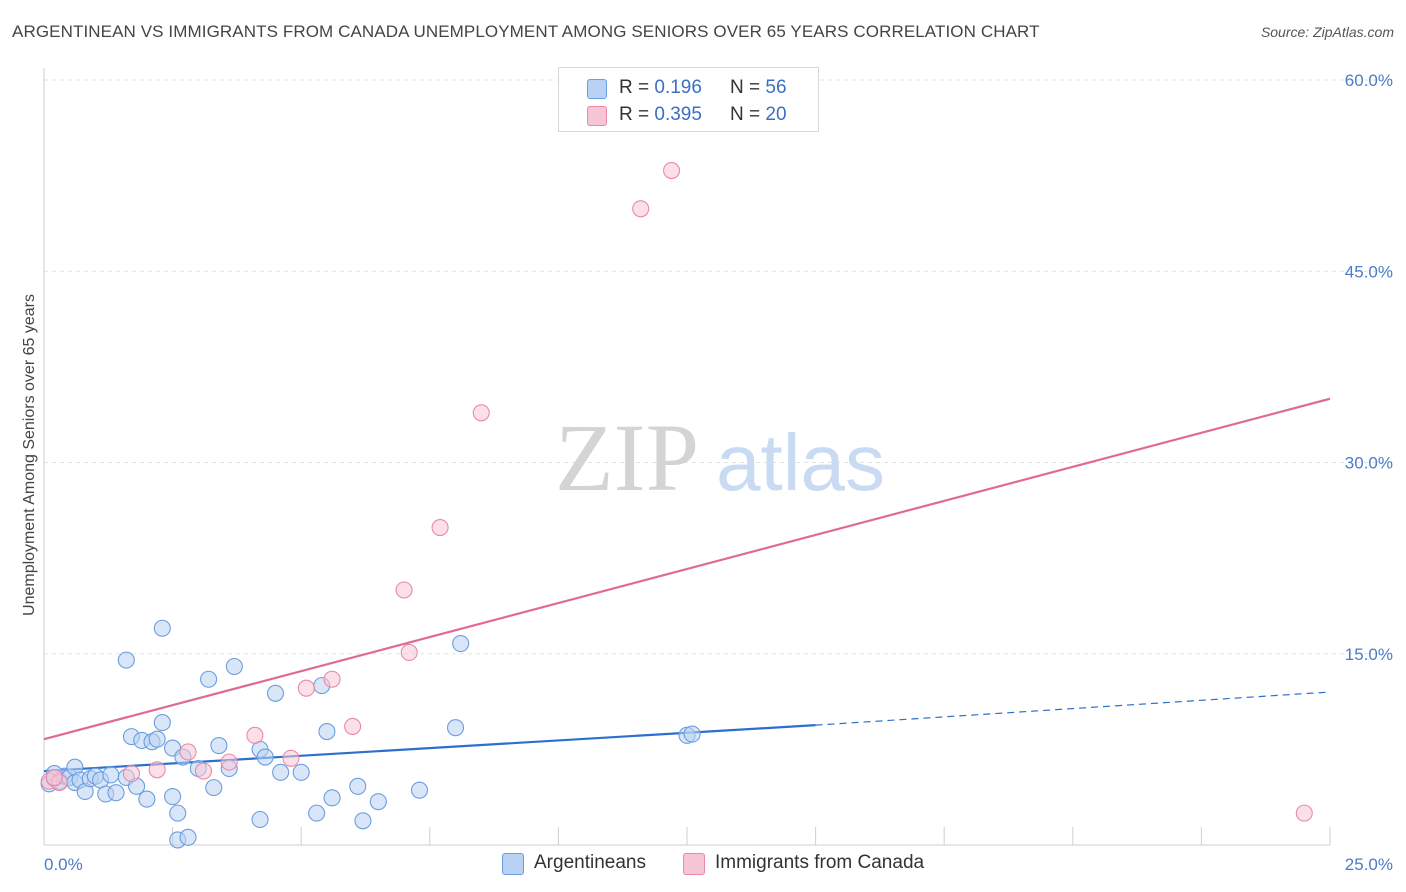 The width and height of the screenshot is (1406, 892). I want to click on y-tick-label: 60.0%, so click(1369, 80).